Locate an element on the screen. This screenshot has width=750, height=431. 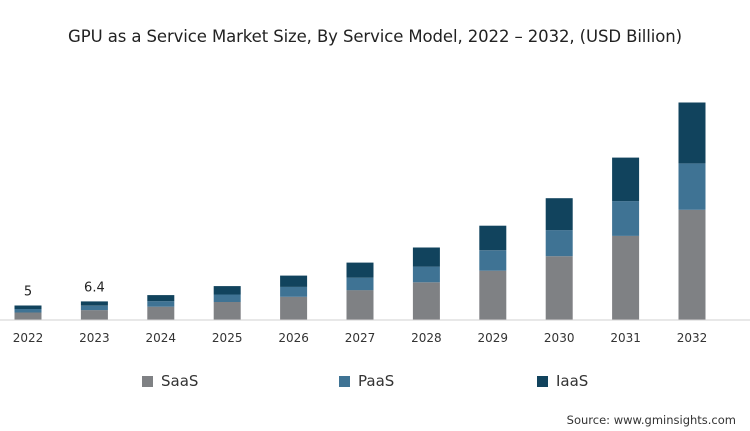
x-tick-label-2032: 2032 is located at coordinates (692, 338).